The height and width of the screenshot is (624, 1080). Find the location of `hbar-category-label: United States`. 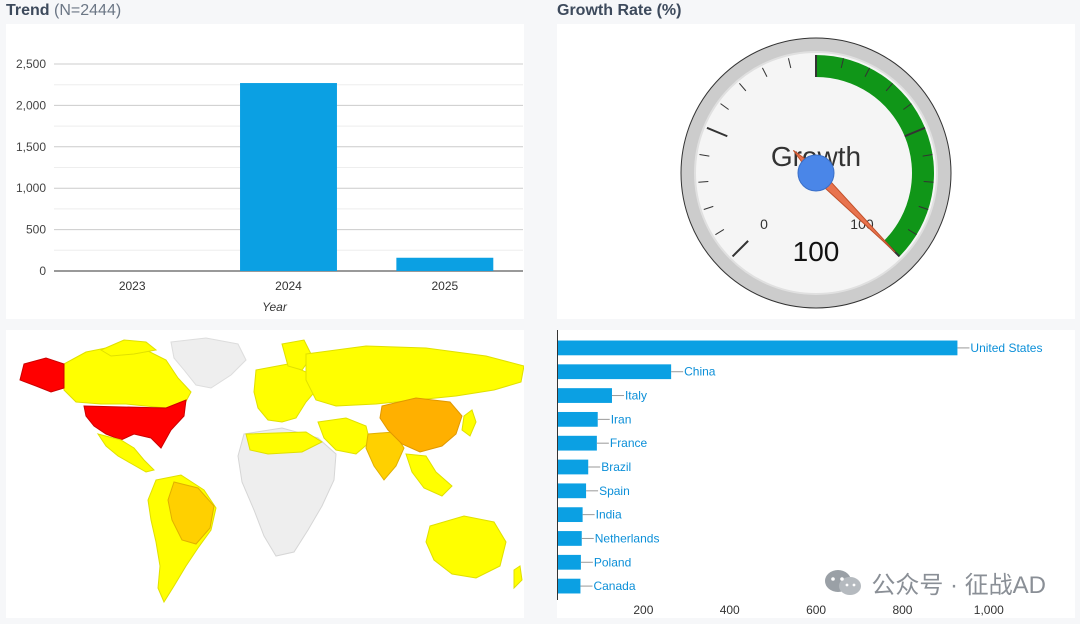

hbar-category-label: United States is located at coordinates (1006, 348).